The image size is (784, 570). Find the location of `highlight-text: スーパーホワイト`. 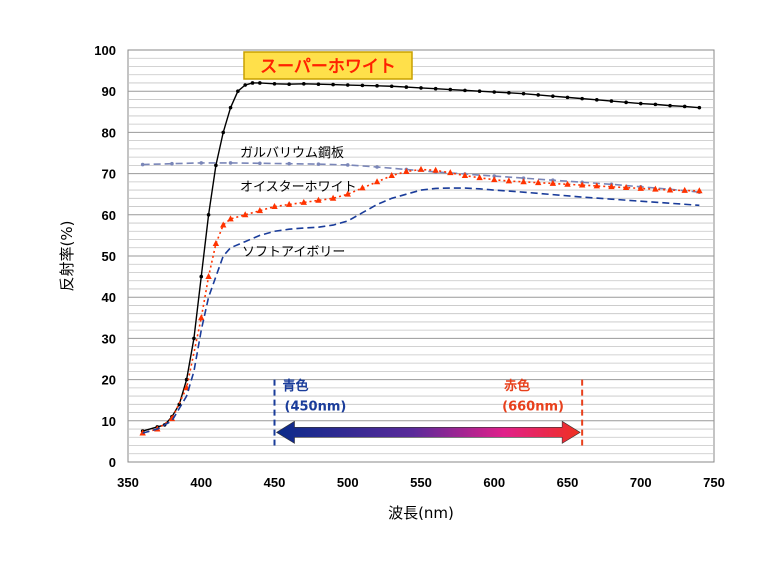

highlight-text: スーパーホワイト is located at coordinates (328, 67).